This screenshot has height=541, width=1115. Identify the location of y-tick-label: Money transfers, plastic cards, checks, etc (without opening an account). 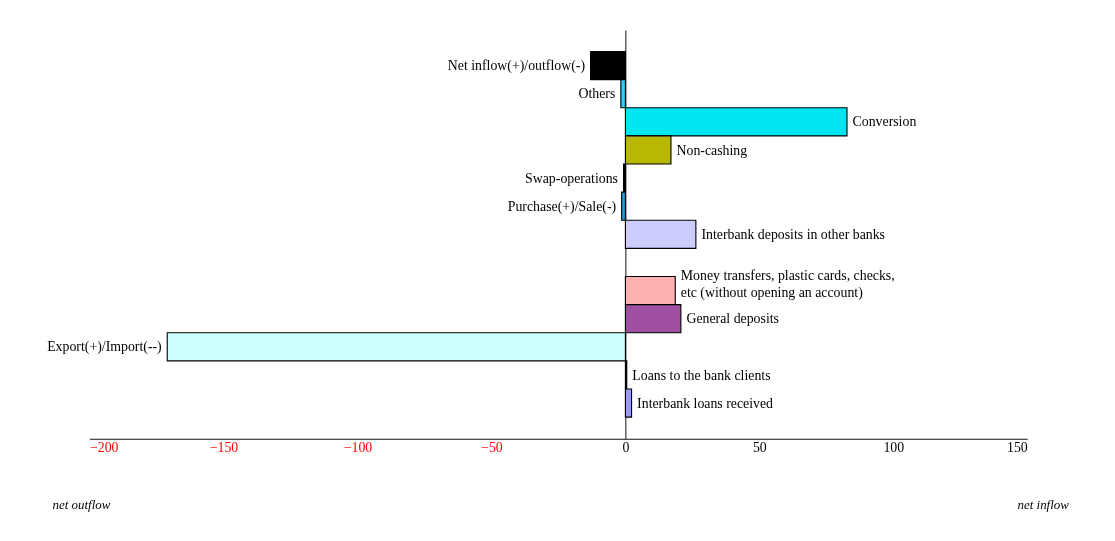
(787, 285).